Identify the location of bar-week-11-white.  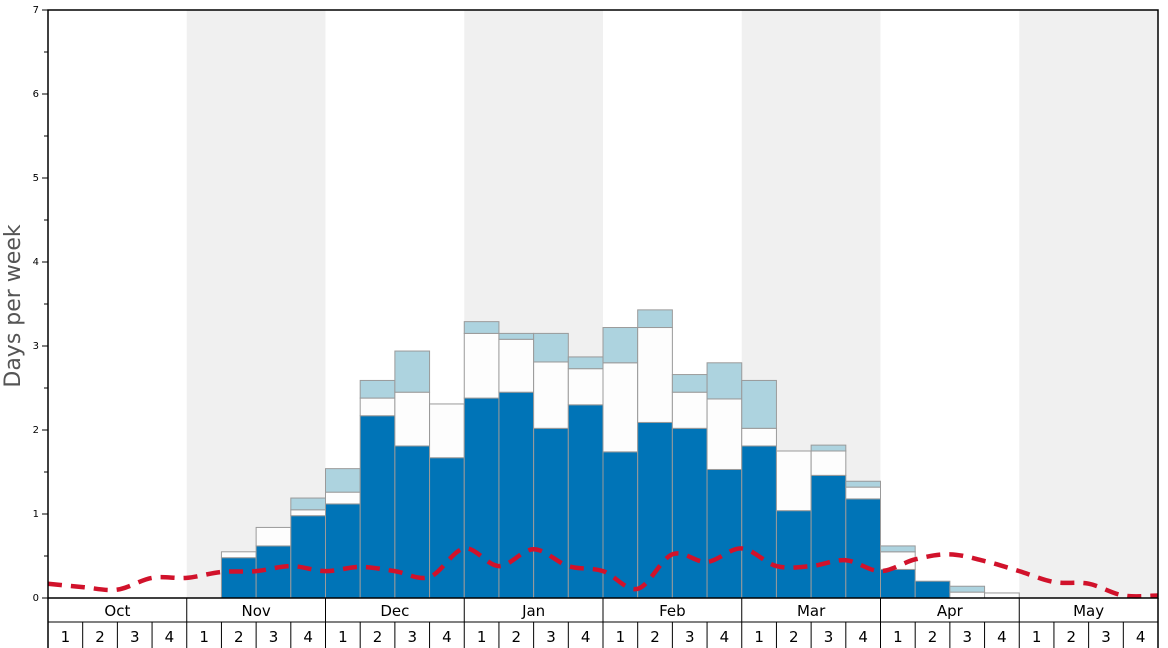
(412, 419).